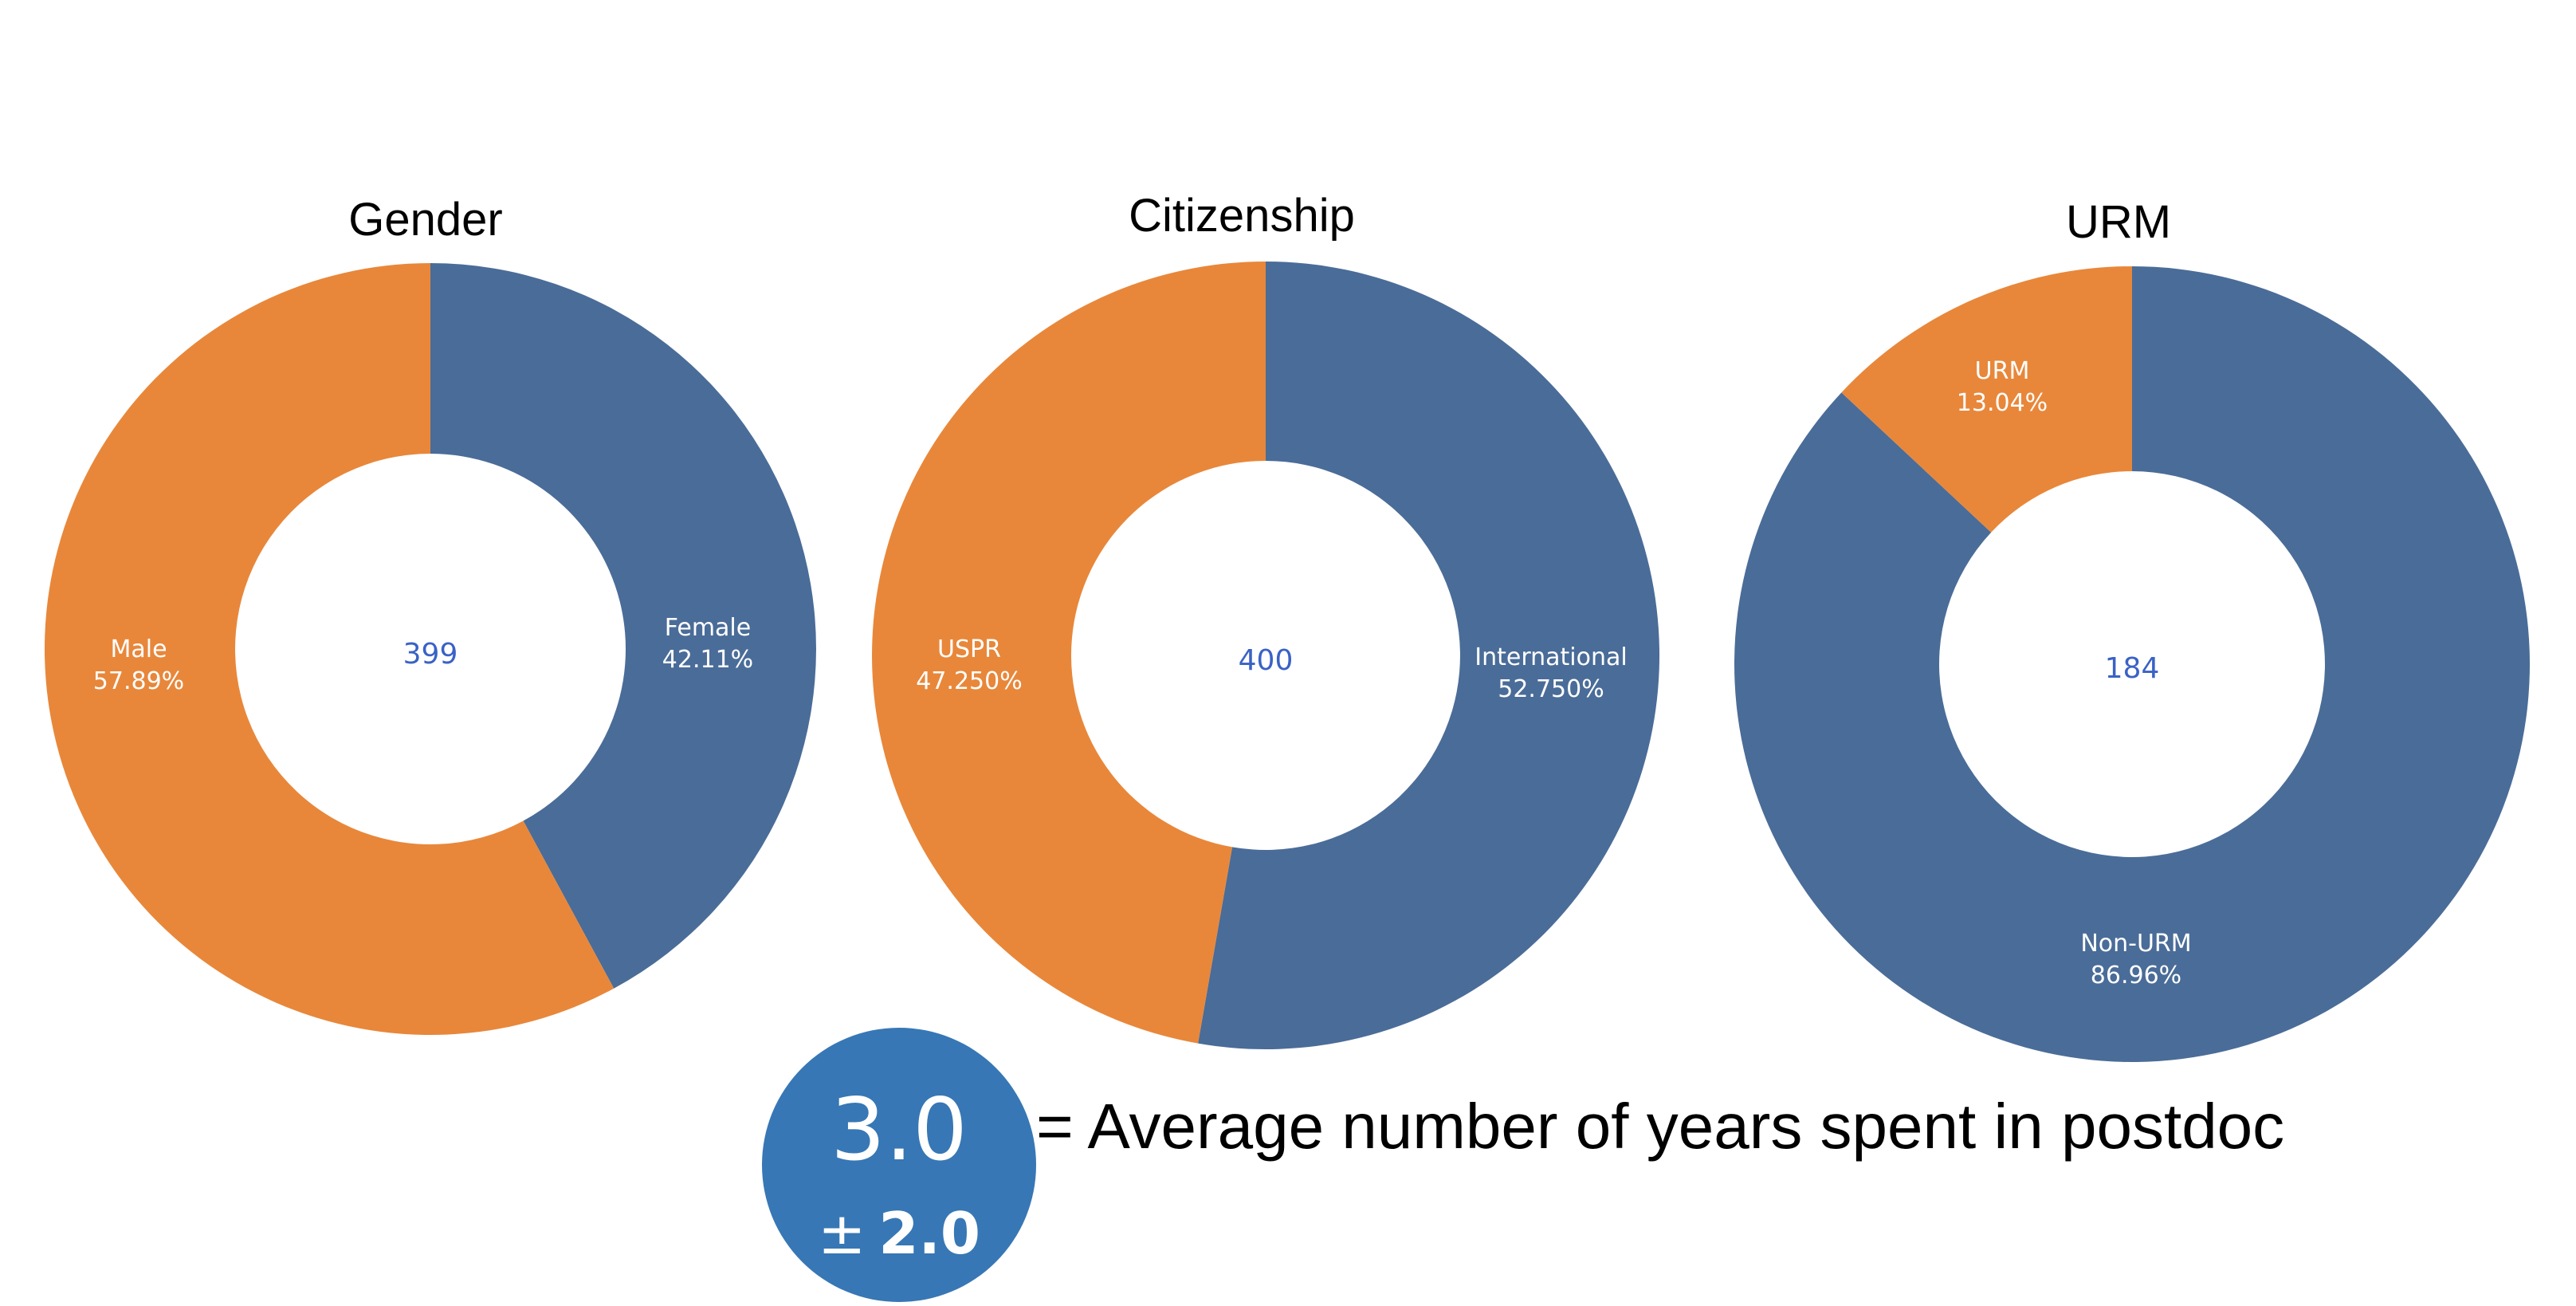 This screenshot has width=2576, height=1306. What do you see at coordinates (138, 649) in the screenshot?
I see `slice-label-male-name: Male` at bounding box center [138, 649].